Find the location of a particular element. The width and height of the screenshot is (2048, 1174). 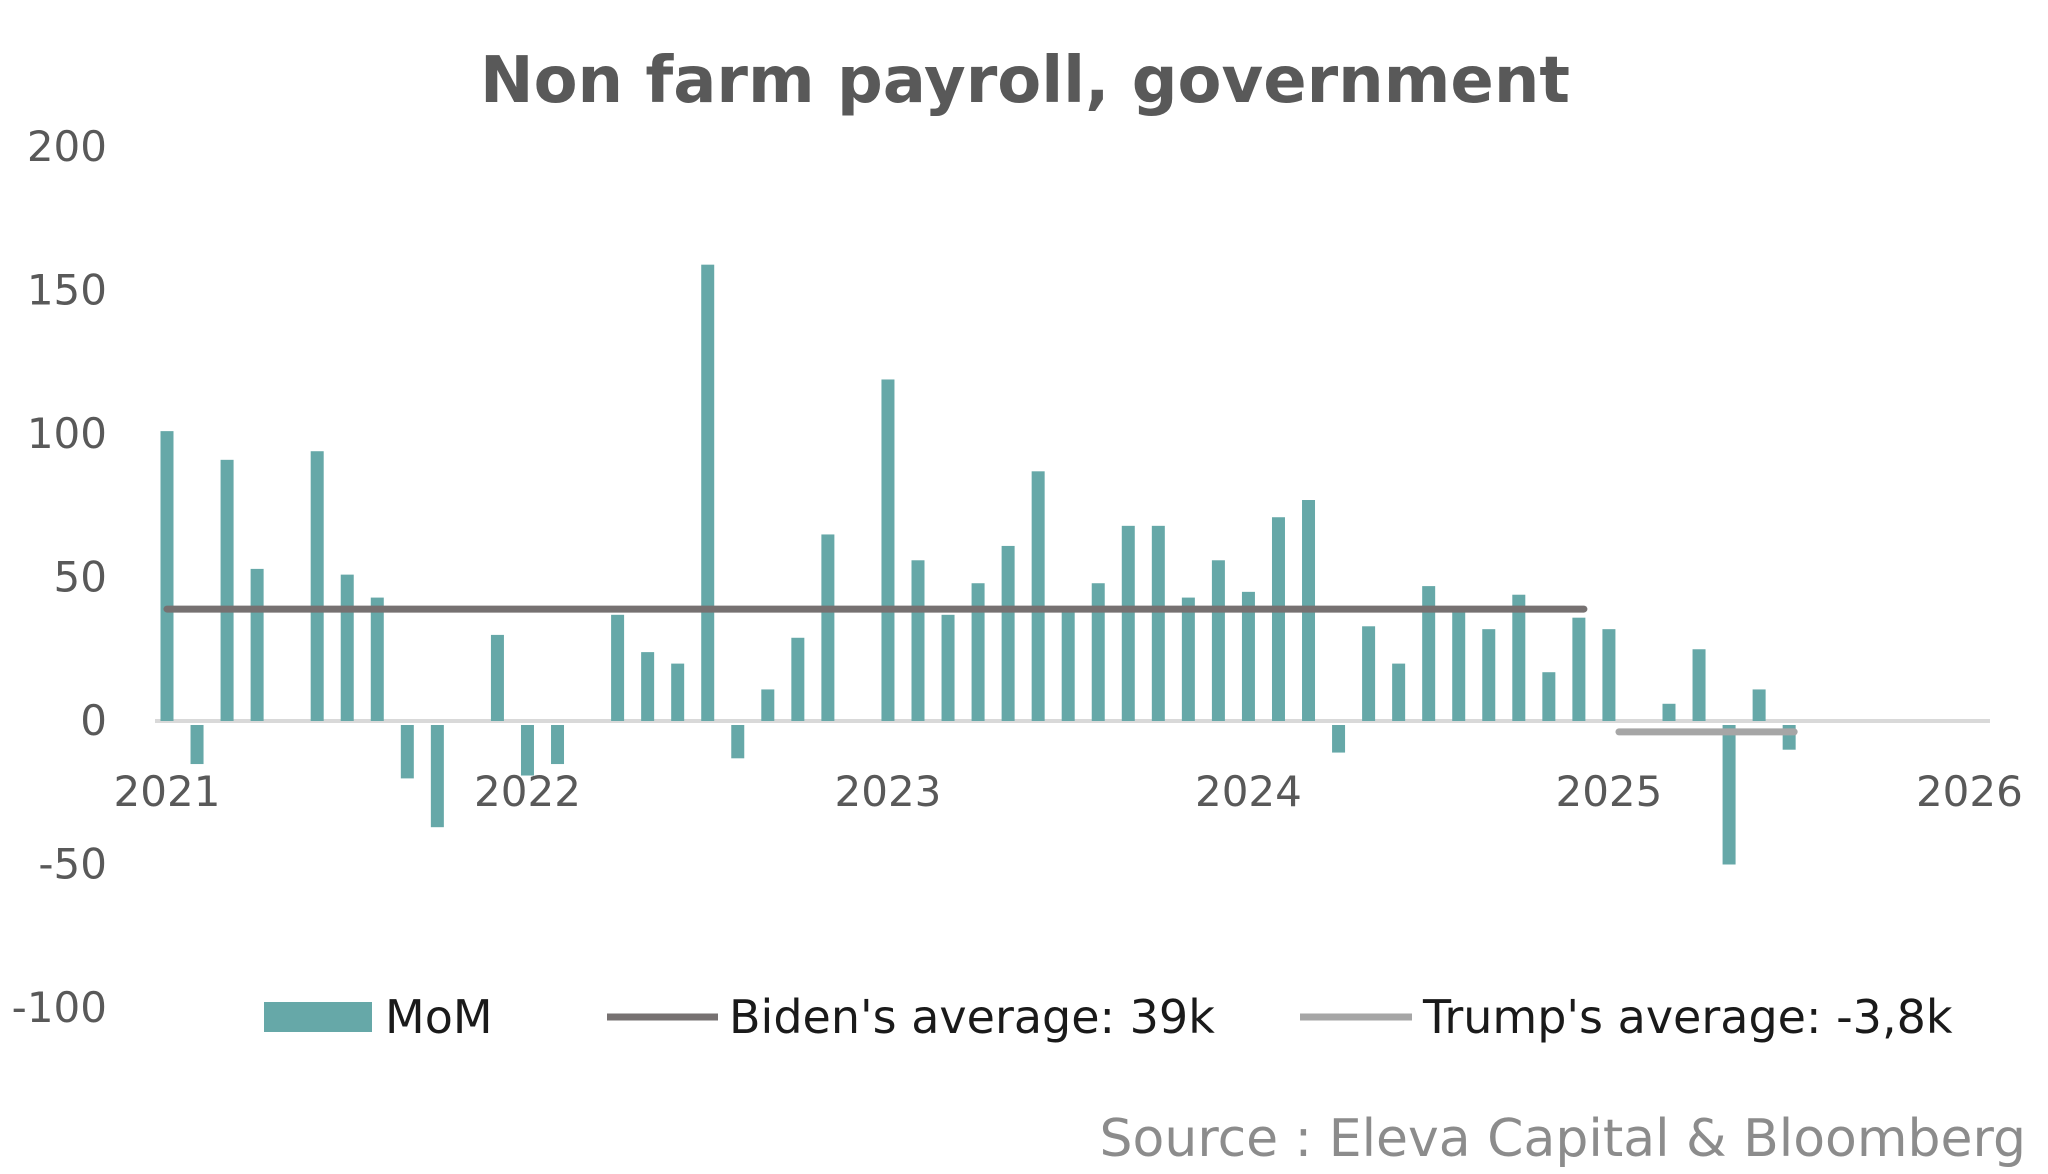

source-note: Source : Eleva Capital & Bloomberg is located at coordinates (1563, 1139).